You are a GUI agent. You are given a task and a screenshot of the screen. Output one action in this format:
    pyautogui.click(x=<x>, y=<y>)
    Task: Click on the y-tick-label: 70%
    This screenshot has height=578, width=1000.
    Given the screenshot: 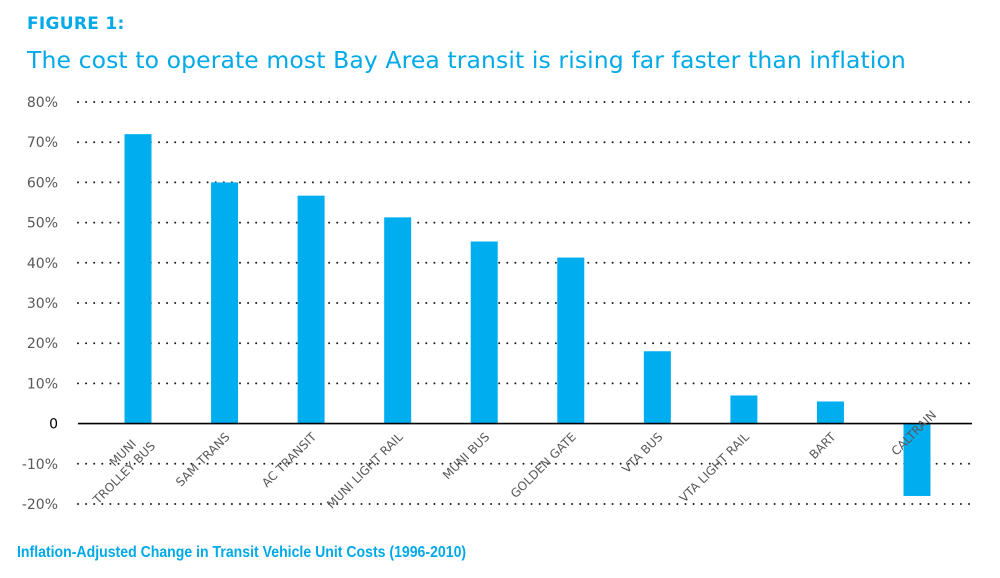 What is the action you would take?
    pyautogui.click(x=42, y=143)
    